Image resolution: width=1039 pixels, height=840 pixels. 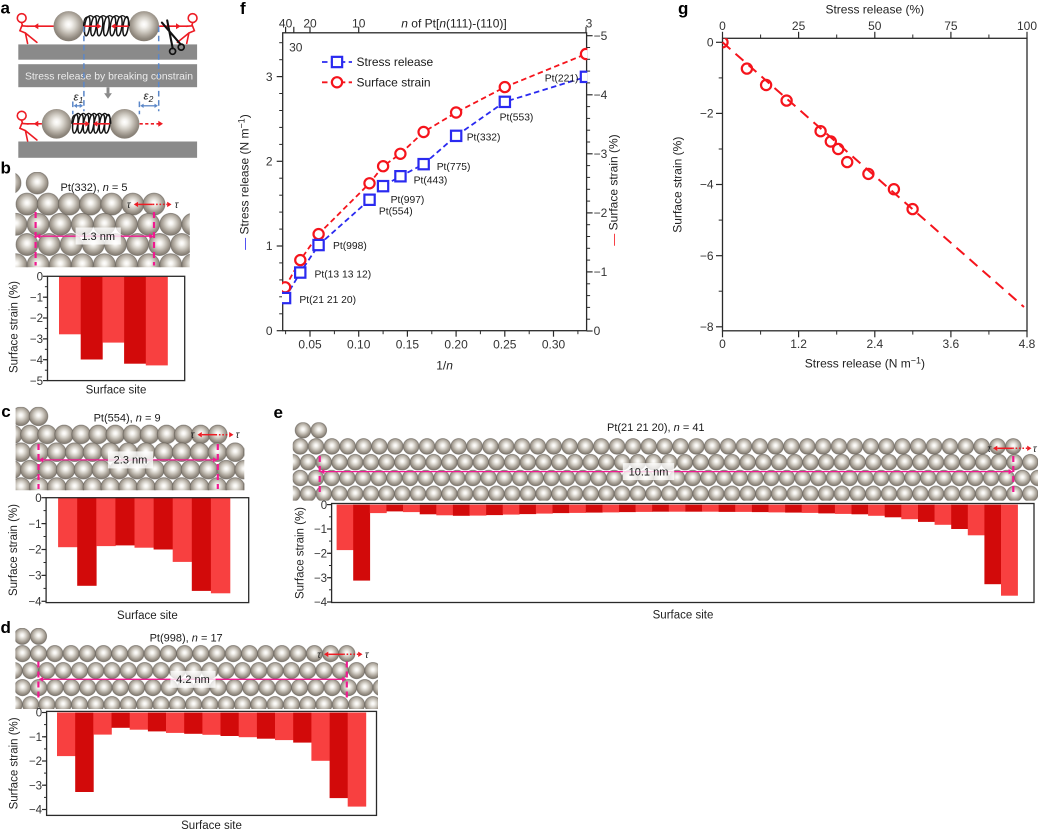 I want to click on svg-text: Pt(997), so click(x=408, y=200).